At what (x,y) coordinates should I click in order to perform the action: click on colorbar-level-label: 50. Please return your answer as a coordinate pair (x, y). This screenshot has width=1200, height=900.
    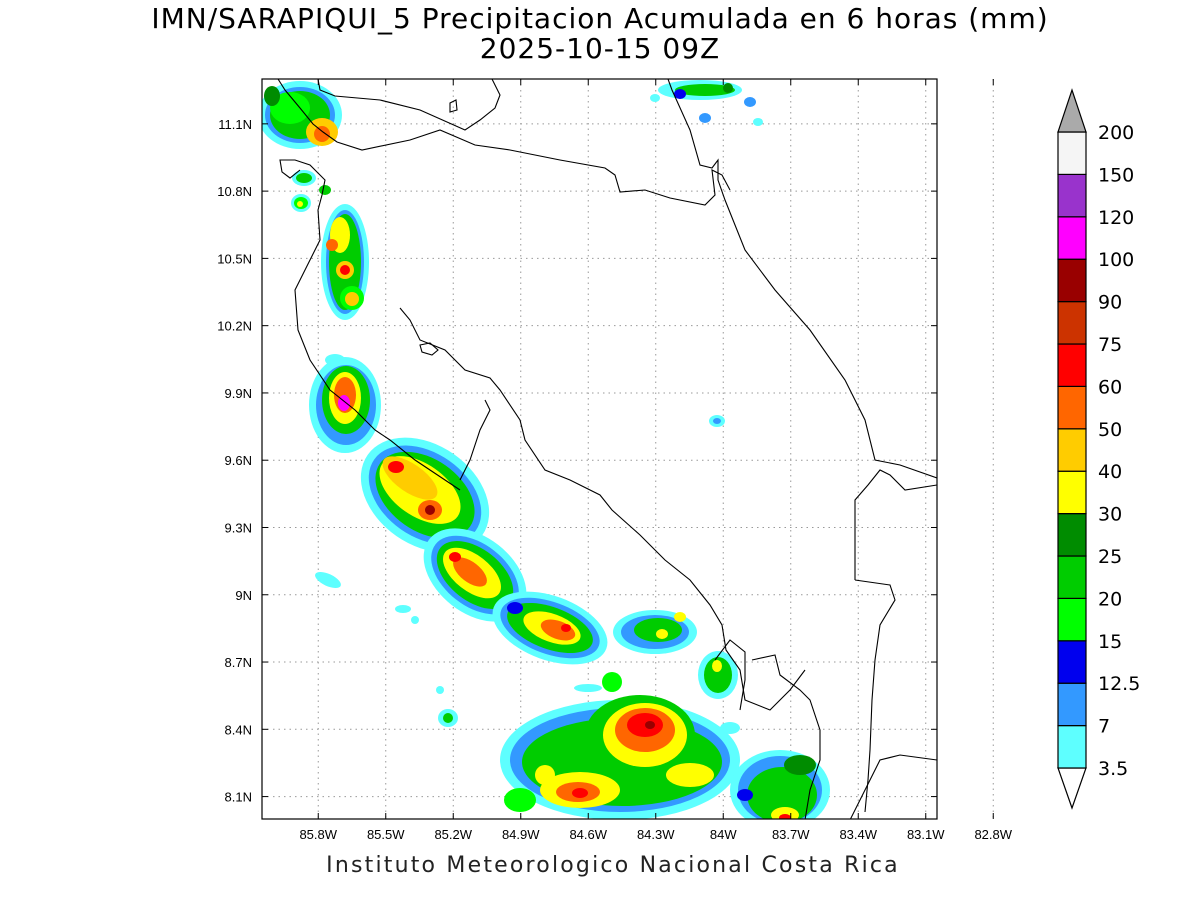
    Looking at the image, I should click on (1110, 430).